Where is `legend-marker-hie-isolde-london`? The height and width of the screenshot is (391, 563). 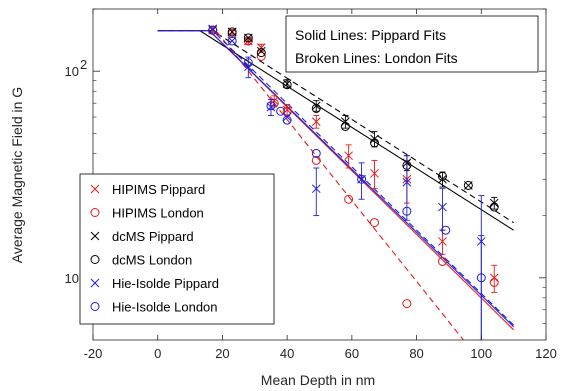 legend-marker-hie-isolde-london is located at coordinates (95, 306).